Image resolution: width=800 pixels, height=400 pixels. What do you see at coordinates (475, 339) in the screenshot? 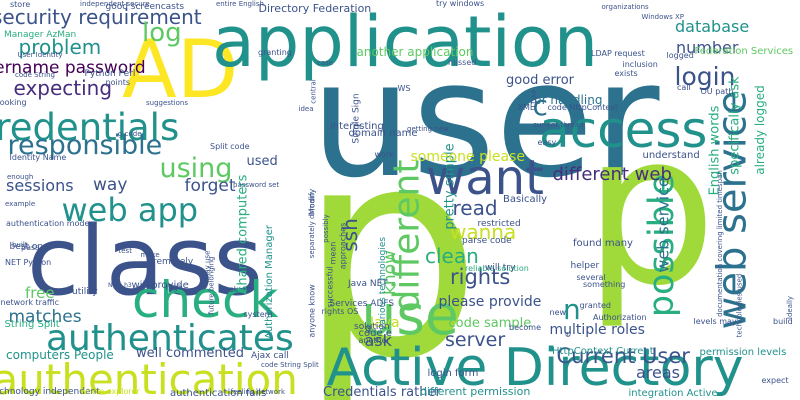
I see `word-34: server` at bounding box center [475, 339].